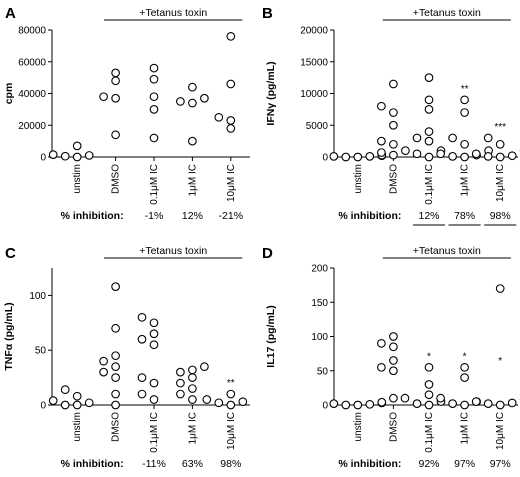  I want to click on panel-letter: A, so click(10, 13).